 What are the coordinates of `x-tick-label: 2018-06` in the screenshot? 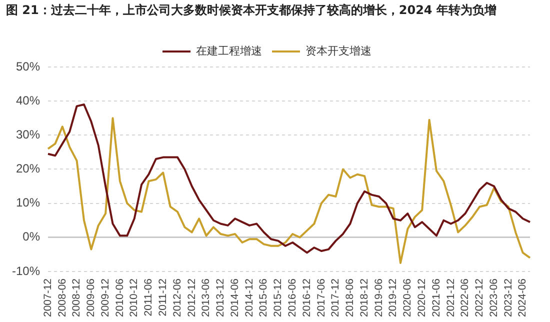 It's located at (350, 298).